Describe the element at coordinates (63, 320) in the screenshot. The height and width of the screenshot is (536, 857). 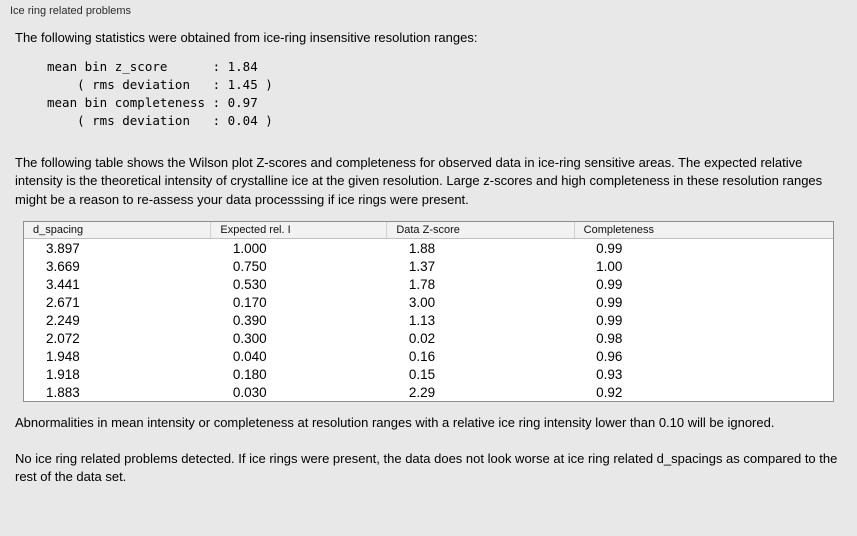
I see `table-cell: 2.249` at that location.